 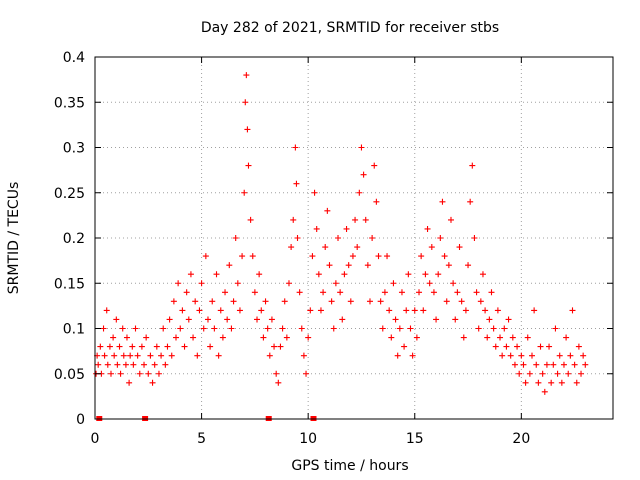 I want to click on y-tick-label: 0.05, so click(x=69, y=375).